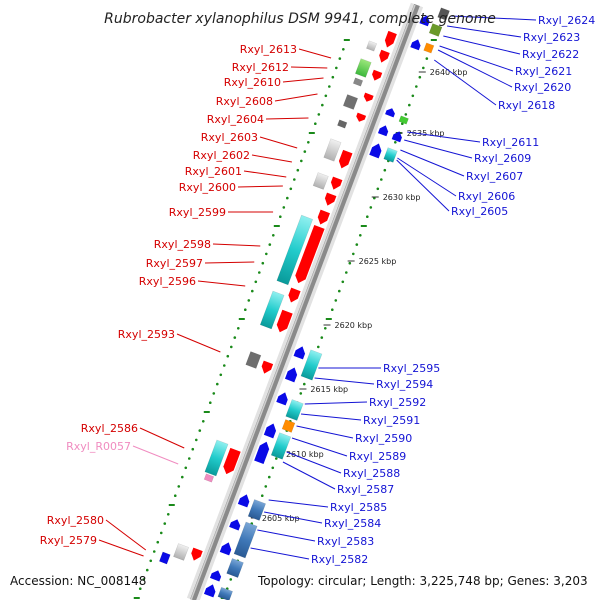 The width and height of the screenshot is (600, 600). What do you see at coordinates (197, 212) in the screenshot?
I see `gene-label: Rxyl_2599` at bounding box center [197, 212].